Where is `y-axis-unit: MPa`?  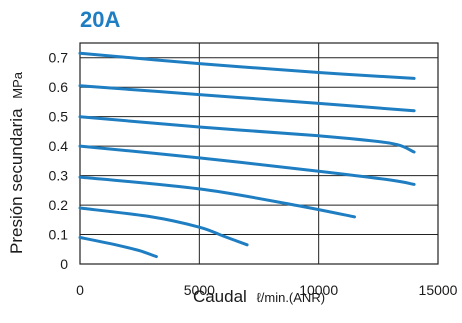
y-axis-unit: MPa is located at coordinates (17, 85).